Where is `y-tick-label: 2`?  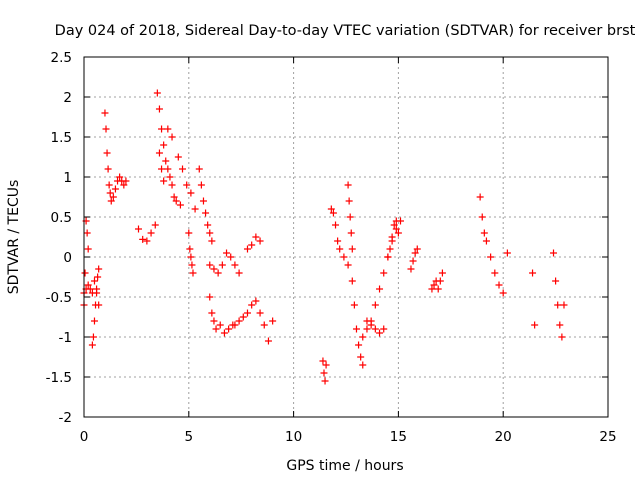 y-tick-label: 2 is located at coordinates (67, 98).